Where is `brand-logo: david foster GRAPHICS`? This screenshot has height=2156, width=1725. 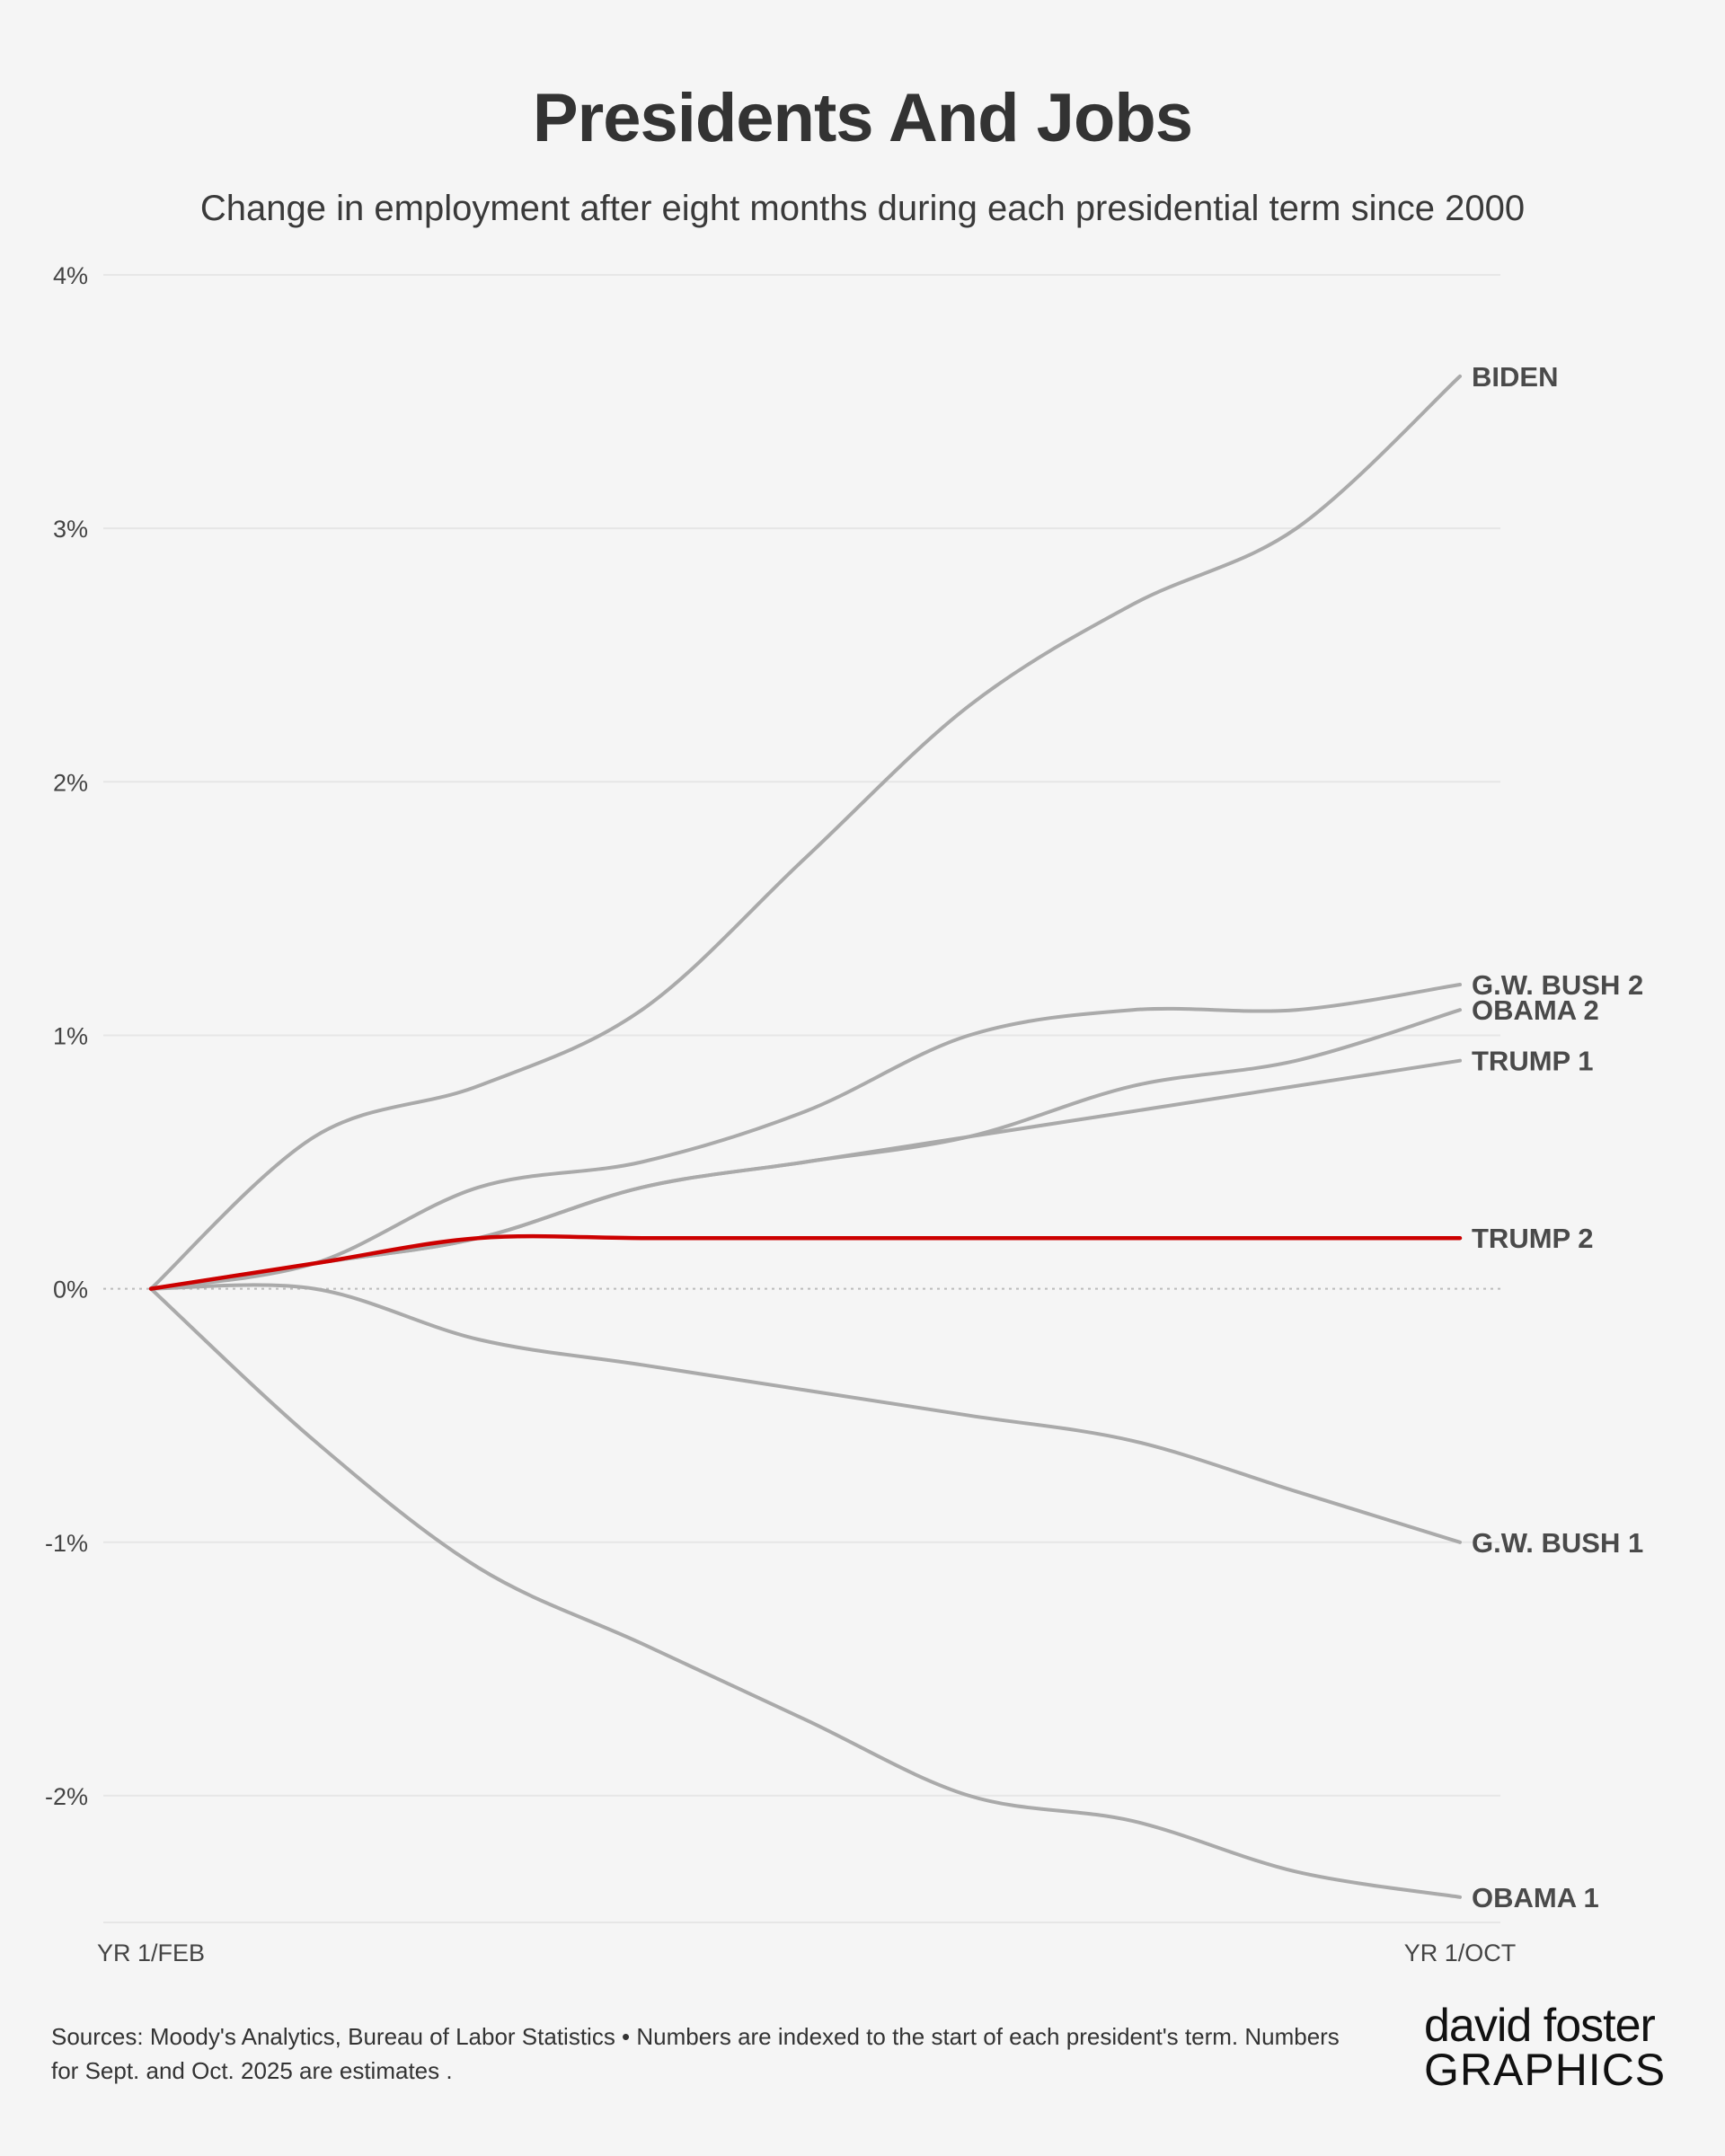
brand-logo: david foster GRAPHICS is located at coordinates (1550, 2048).